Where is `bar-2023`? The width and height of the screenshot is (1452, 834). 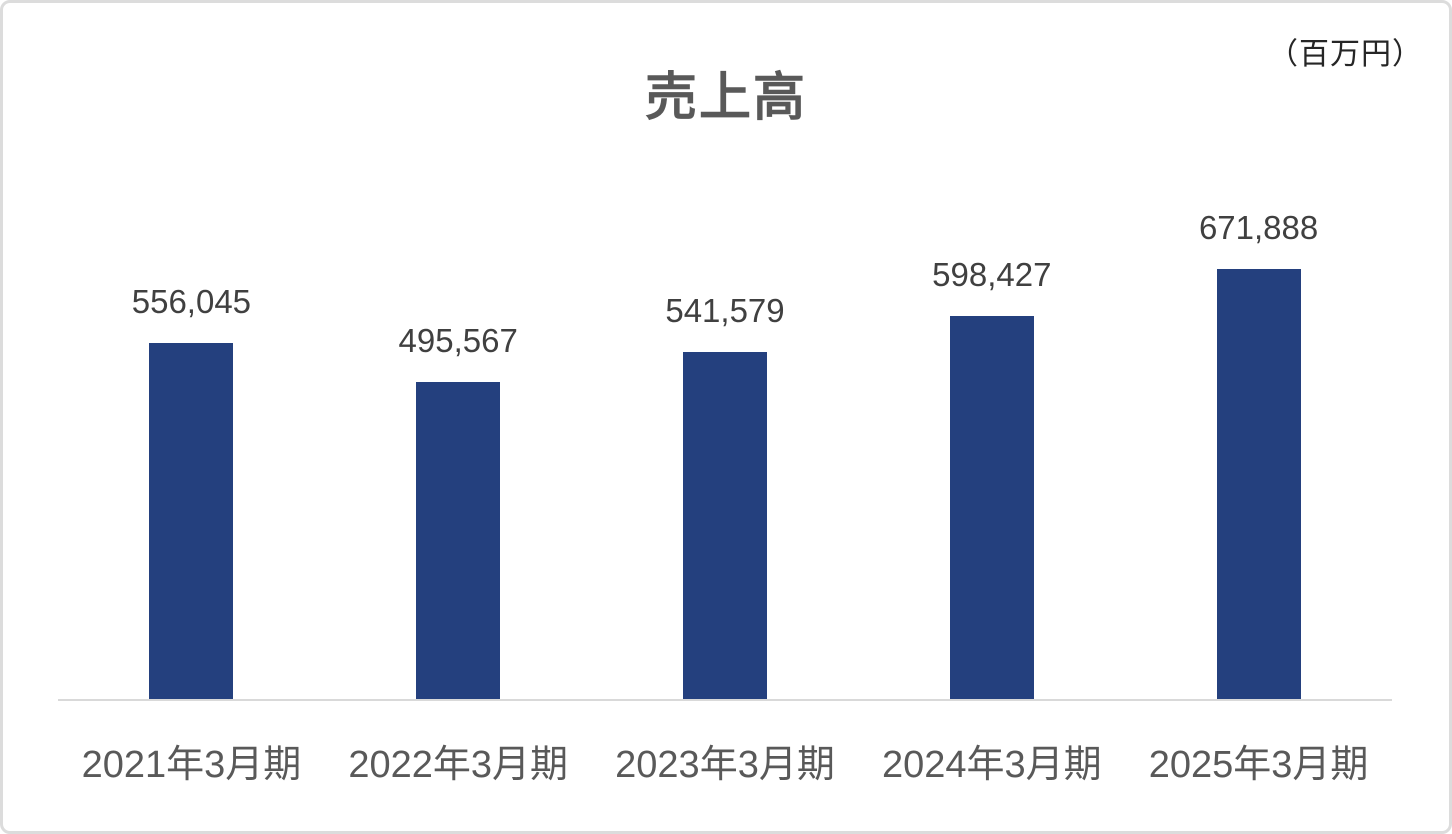 bar-2023 is located at coordinates (724, 525).